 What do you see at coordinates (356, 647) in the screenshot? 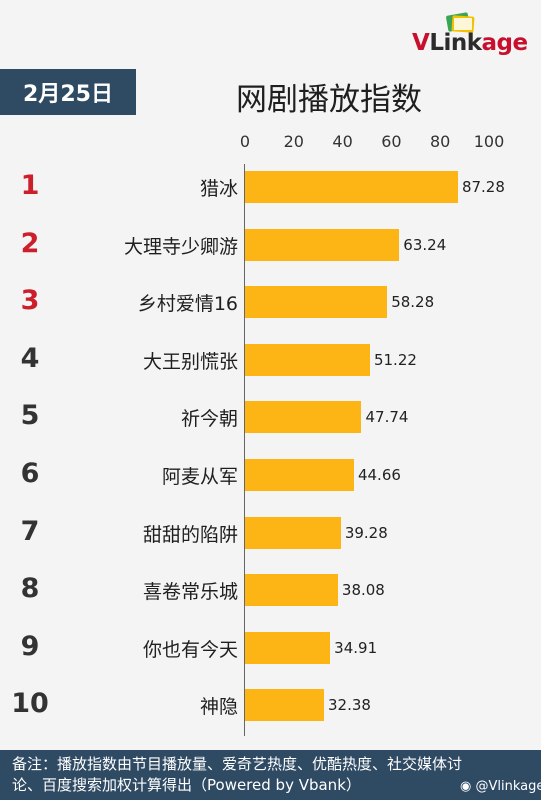
I see `value-label: 34.91` at bounding box center [356, 647].